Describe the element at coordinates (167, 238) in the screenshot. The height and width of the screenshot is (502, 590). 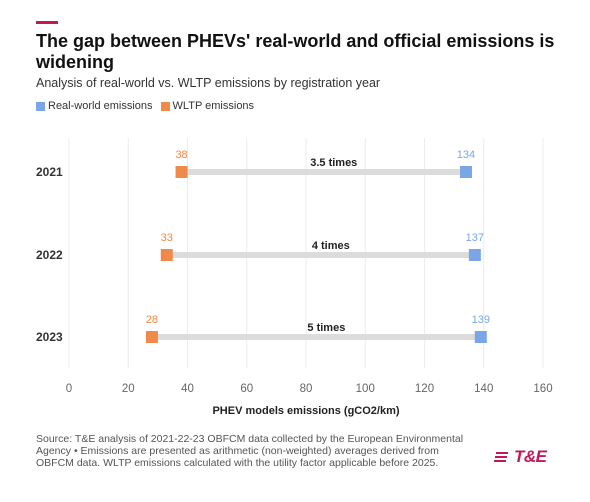
I see `wltp-value-label-2022: 33` at that location.